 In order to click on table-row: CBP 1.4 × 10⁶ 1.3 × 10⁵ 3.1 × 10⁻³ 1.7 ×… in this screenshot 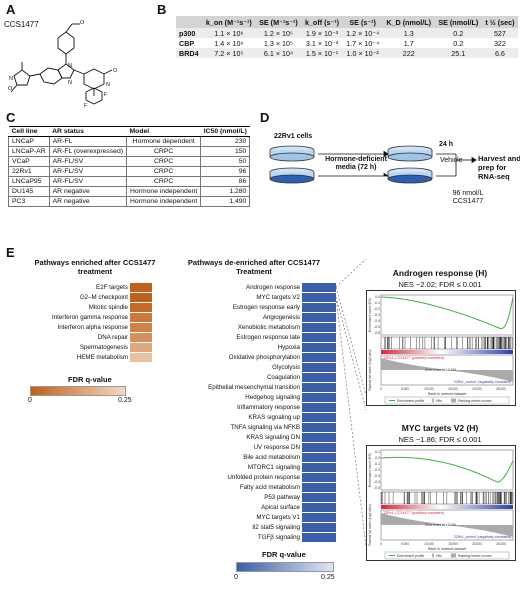, I will do `click(347, 43)`.